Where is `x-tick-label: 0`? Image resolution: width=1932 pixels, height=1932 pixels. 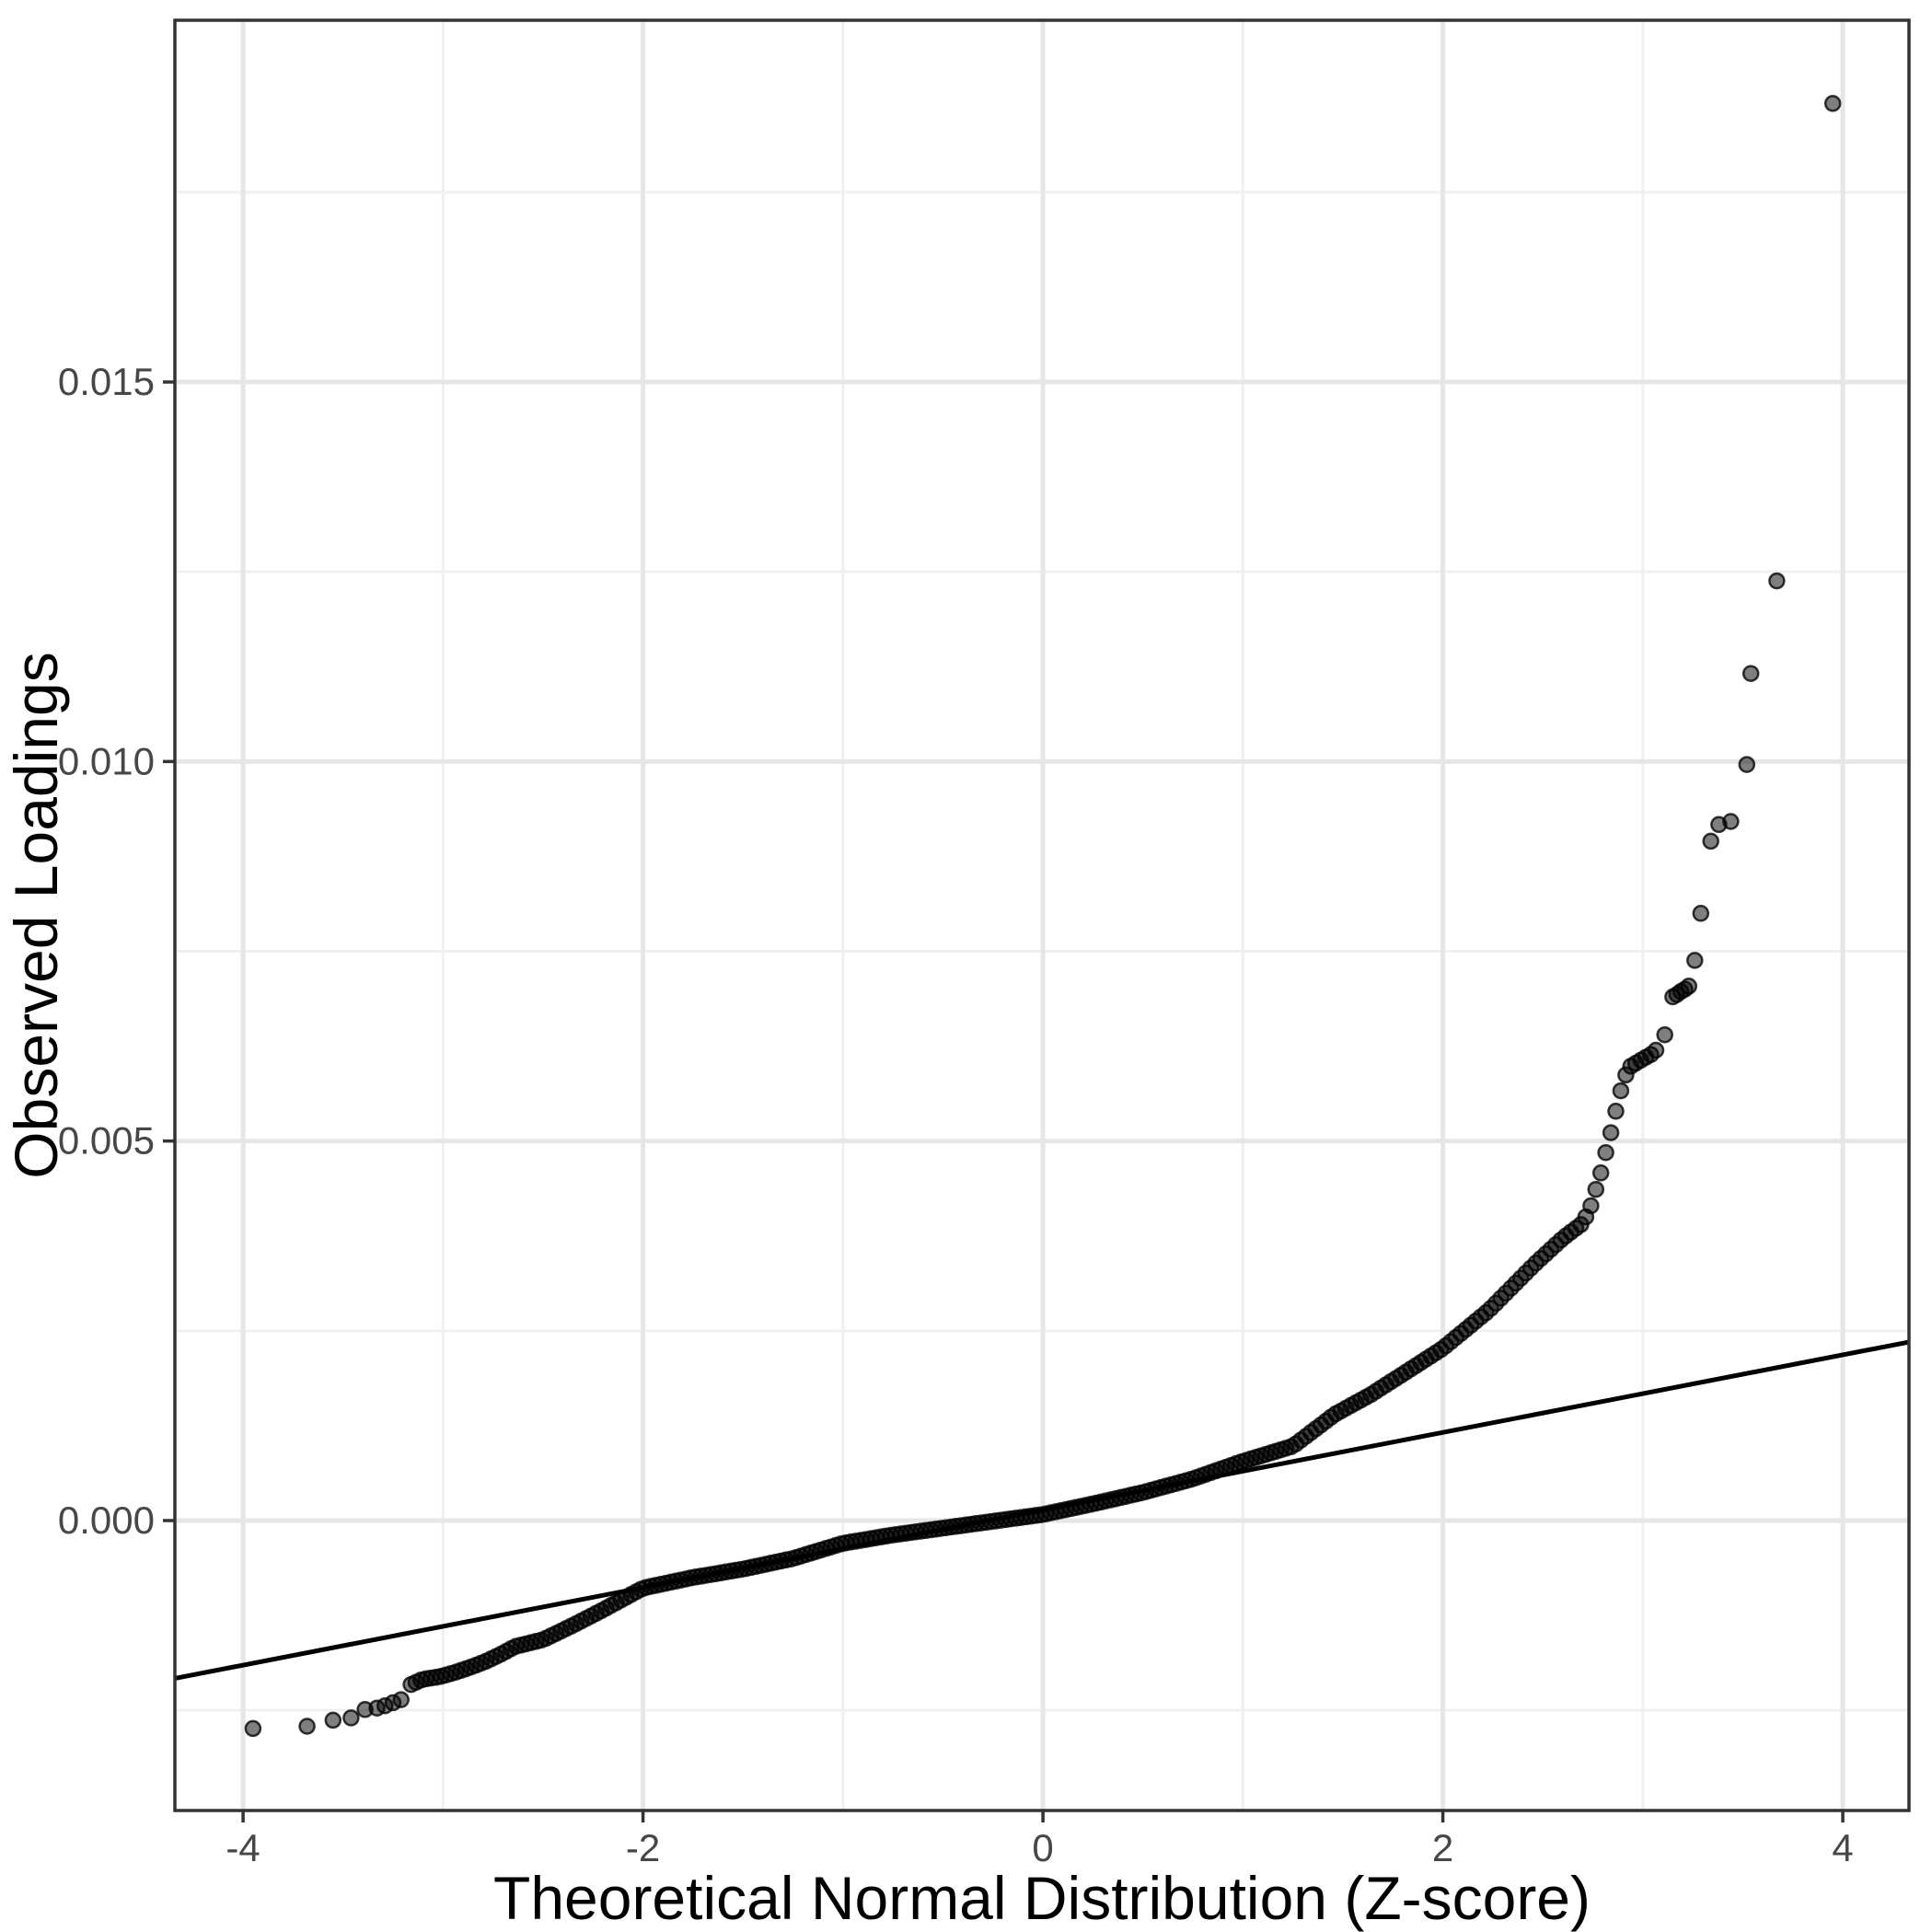
x-tick-label: 0 is located at coordinates (1042, 1848).